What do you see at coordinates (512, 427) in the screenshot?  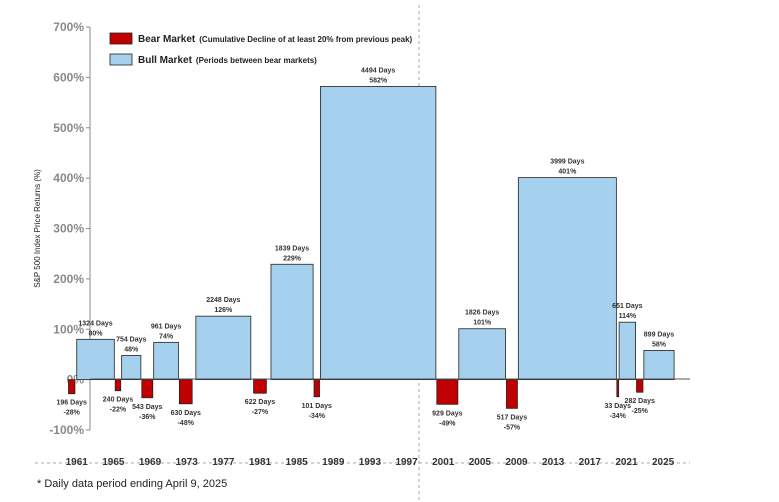 I see `bear-return-label: -57%` at bounding box center [512, 427].